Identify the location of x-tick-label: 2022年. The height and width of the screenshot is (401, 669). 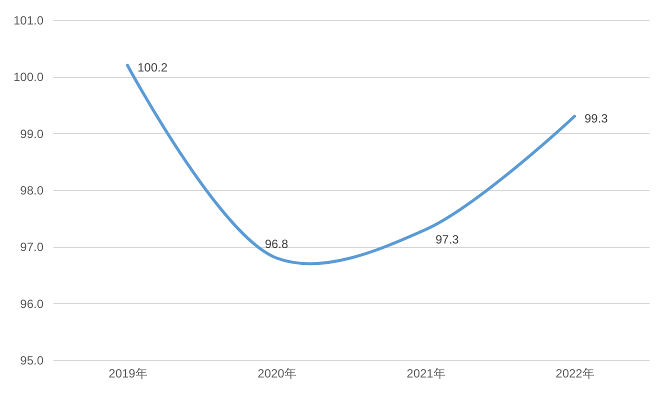
(575, 373).